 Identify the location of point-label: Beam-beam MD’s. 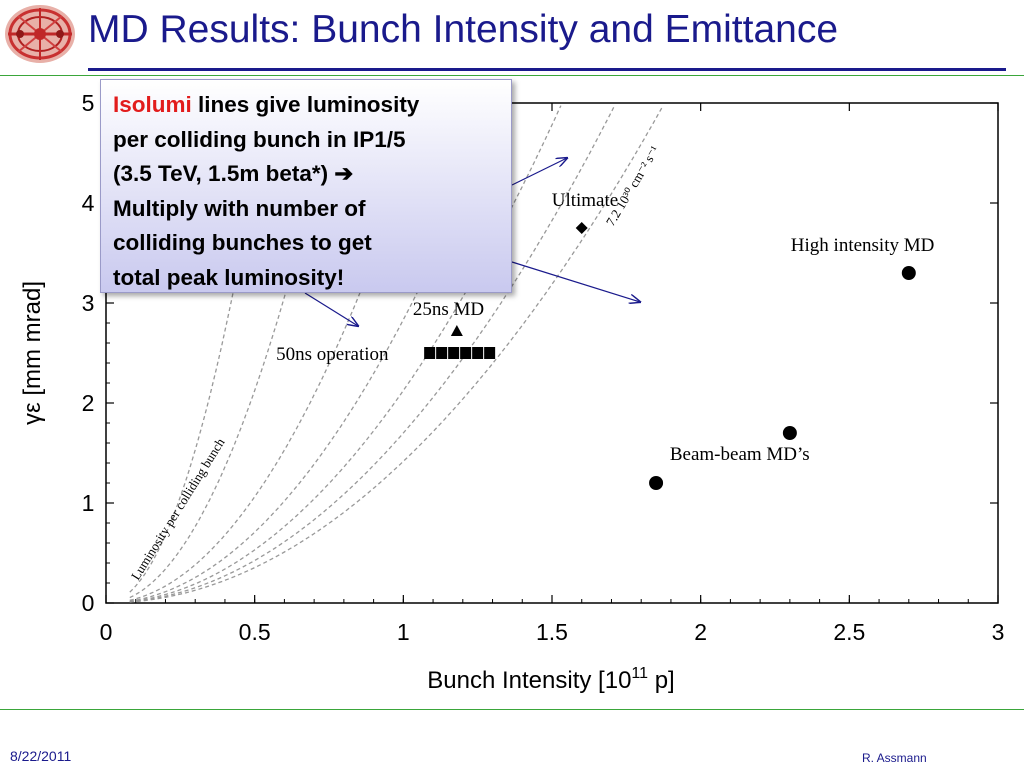
(740, 454).